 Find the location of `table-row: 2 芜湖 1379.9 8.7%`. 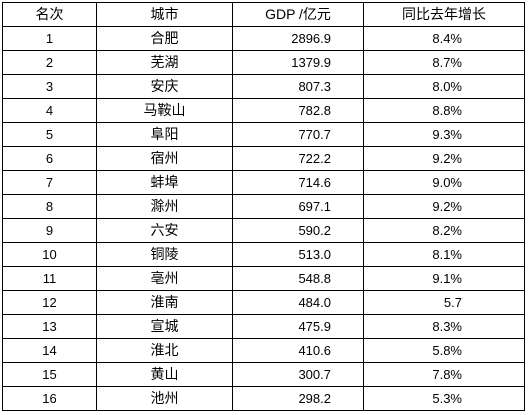

table-row: 2 芜湖 1379.9 8.7% is located at coordinates (263, 62).